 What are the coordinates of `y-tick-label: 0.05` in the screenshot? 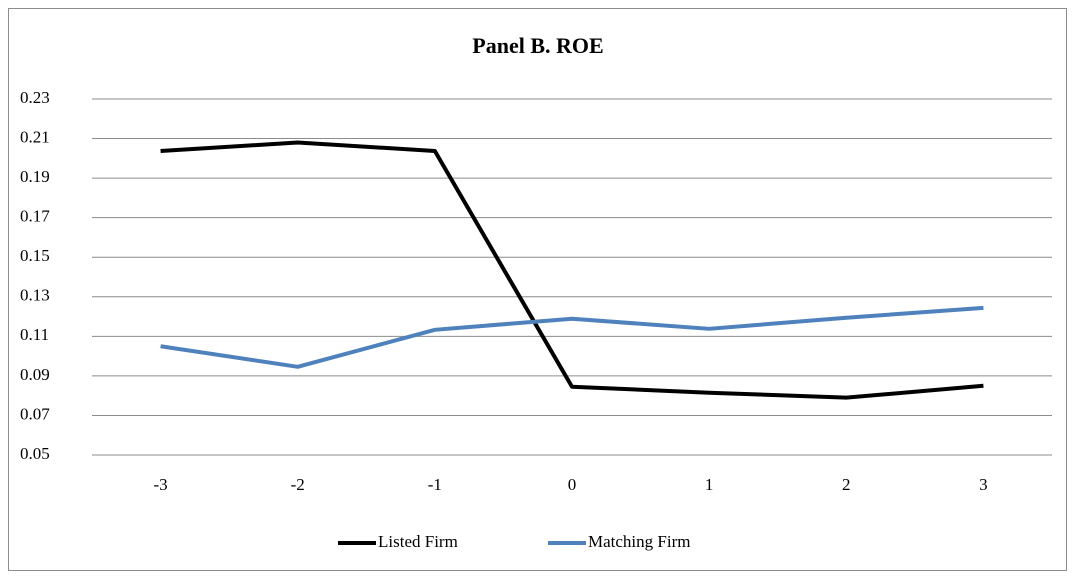 It's located at (35, 453).